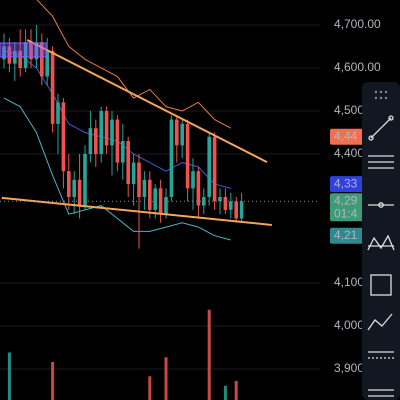 The height and width of the screenshot is (400, 400). Describe the element at coordinates (381, 285) in the screenshot. I see `shape-tool` at that location.